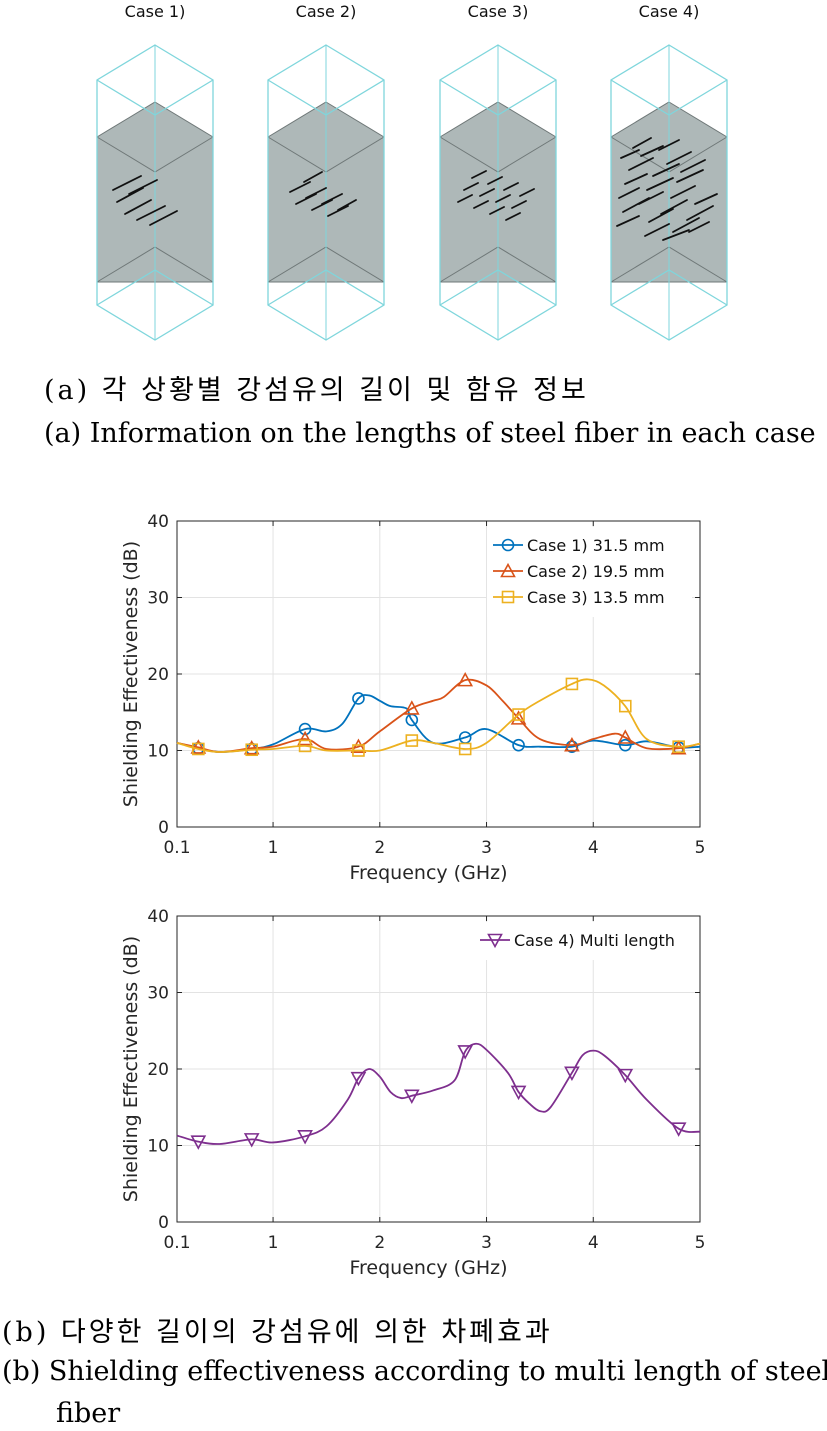 This screenshot has width=827, height=1431. What do you see at coordinates (700, 1243) in the screenshot?
I see `x-tick-label: 5` at bounding box center [700, 1243].